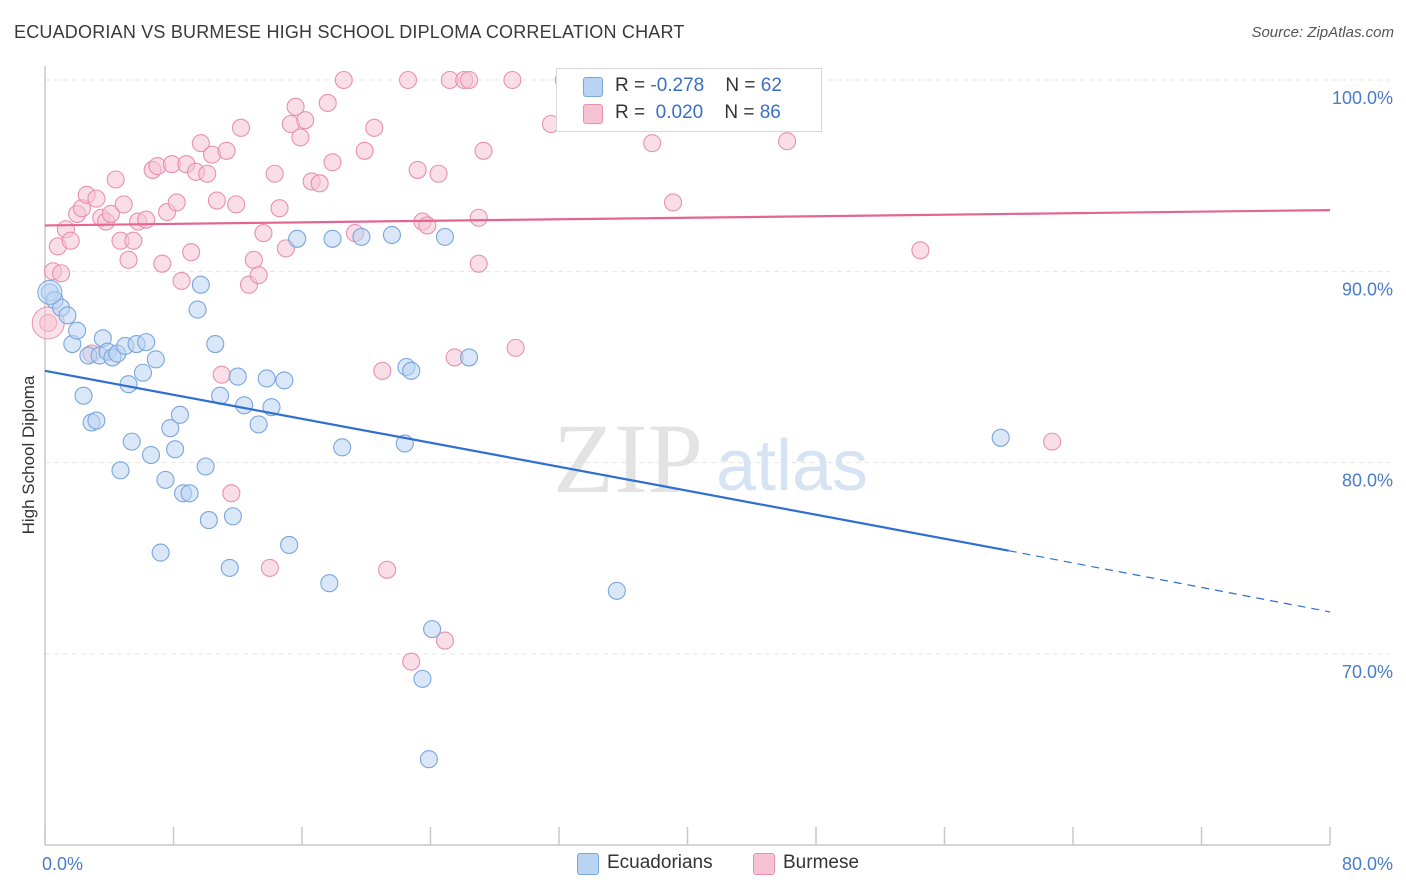  What do you see at coordinates (687, 218) in the screenshot?
I see `burmese-trend-line` at bounding box center [687, 218].